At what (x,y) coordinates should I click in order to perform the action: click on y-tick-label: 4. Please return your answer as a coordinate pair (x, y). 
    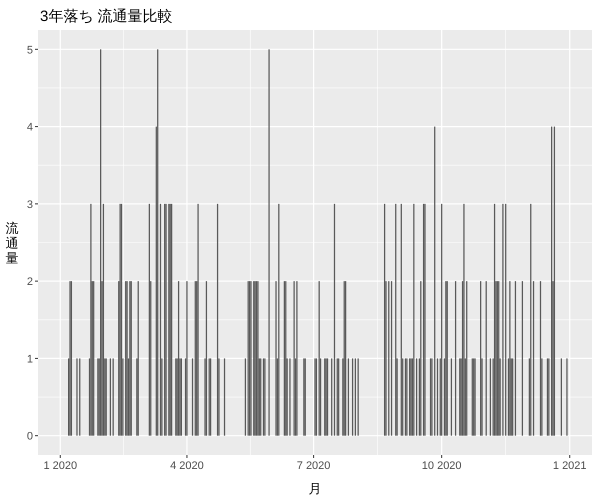
    Looking at the image, I should click on (29, 128).